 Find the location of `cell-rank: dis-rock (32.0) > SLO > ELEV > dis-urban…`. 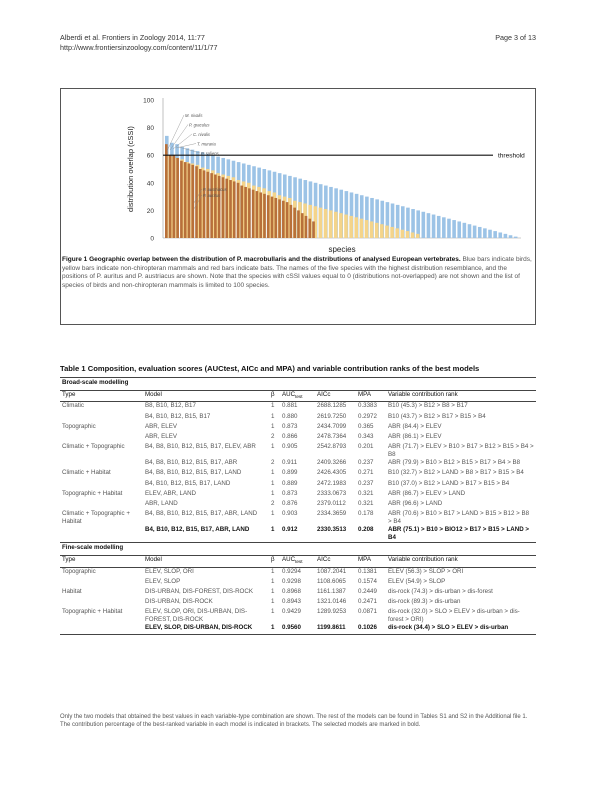

cell-rank: dis-rock (32.0) > SLO > ELEV > dis-urban… is located at coordinates (454, 616).